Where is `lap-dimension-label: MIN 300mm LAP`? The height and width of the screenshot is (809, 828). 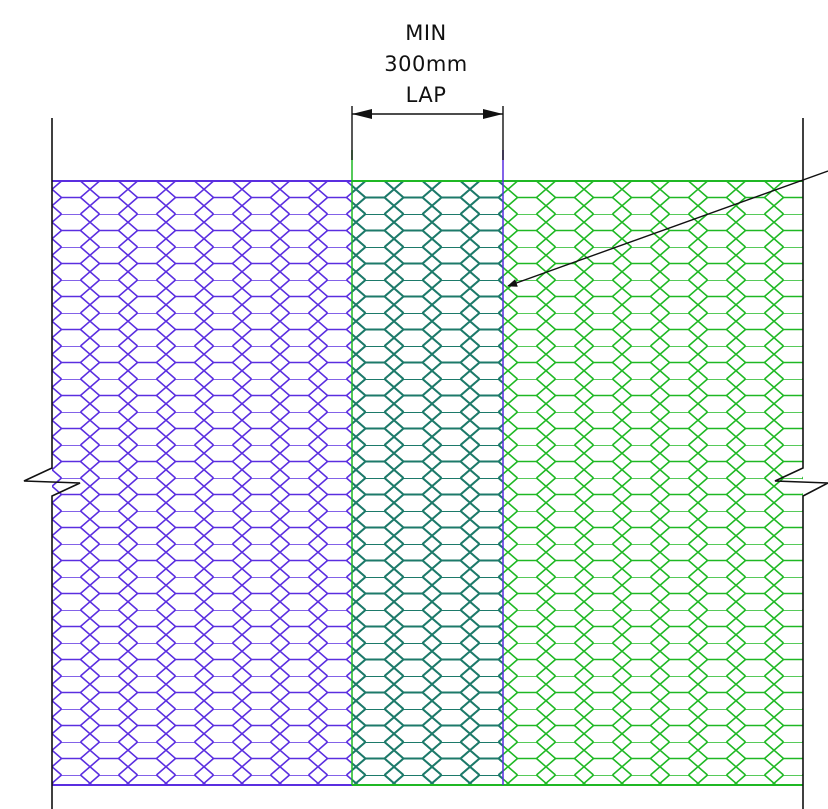
lap-dimension-label: MIN 300mm LAP is located at coordinates (426, 64).